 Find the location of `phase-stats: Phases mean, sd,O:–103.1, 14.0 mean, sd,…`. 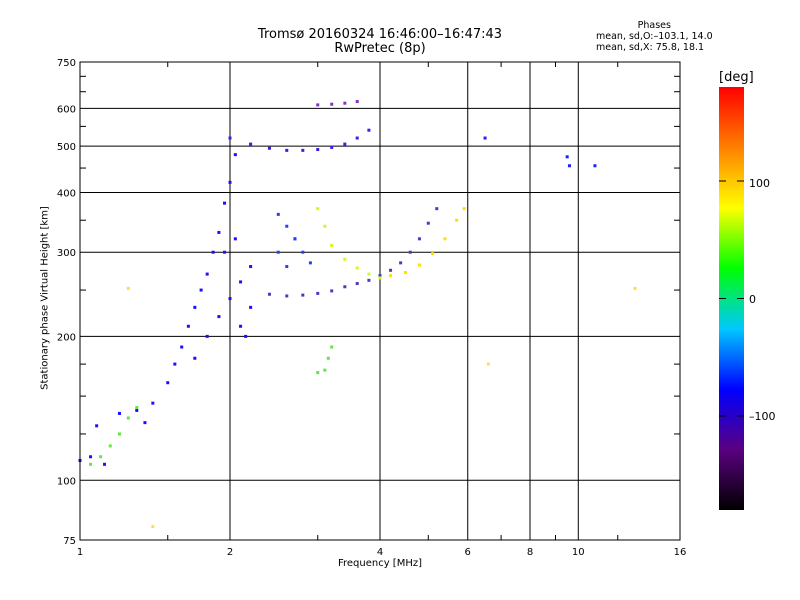

phase-stats: Phases mean, sd,O:–103.1, 14.0 mean, sd,… is located at coordinates (654, 36).